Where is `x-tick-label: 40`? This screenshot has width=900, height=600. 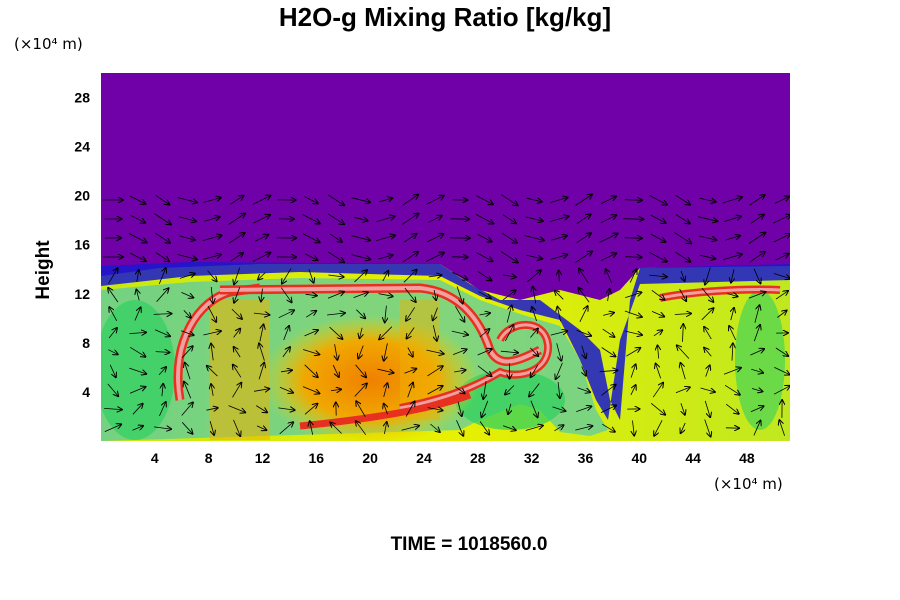
x-tick-label: 40 is located at coordinates (639, 458).